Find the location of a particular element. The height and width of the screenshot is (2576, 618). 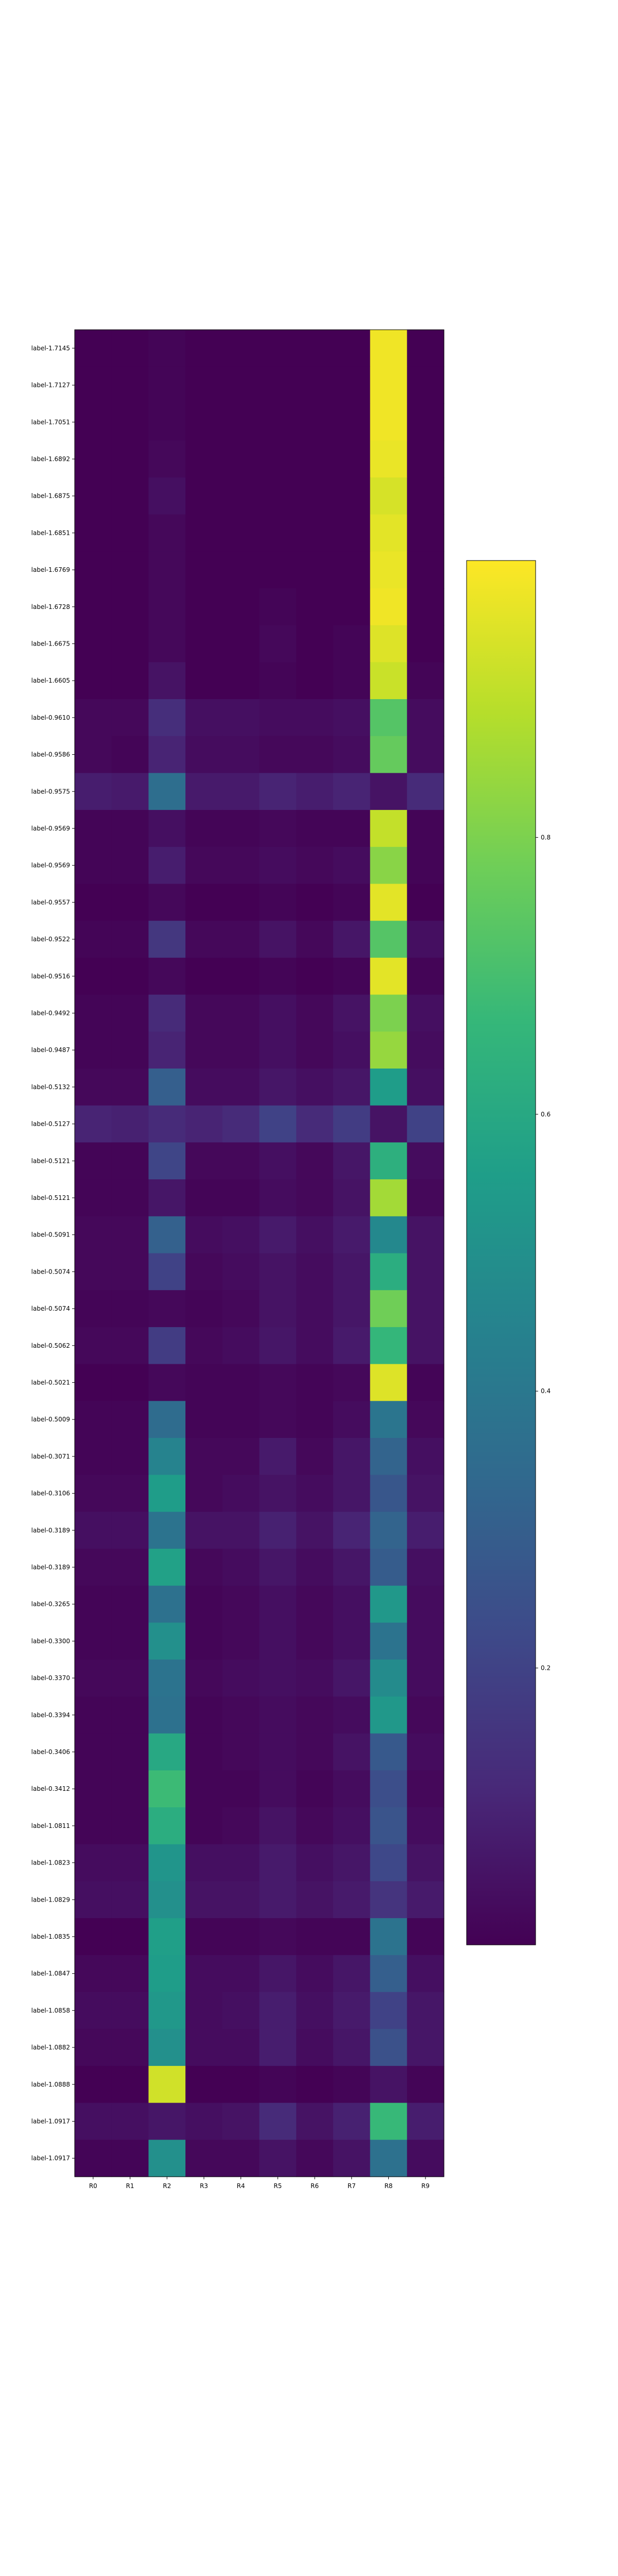

row-label: label-1.0811 is located at coordinates (51, 1825).